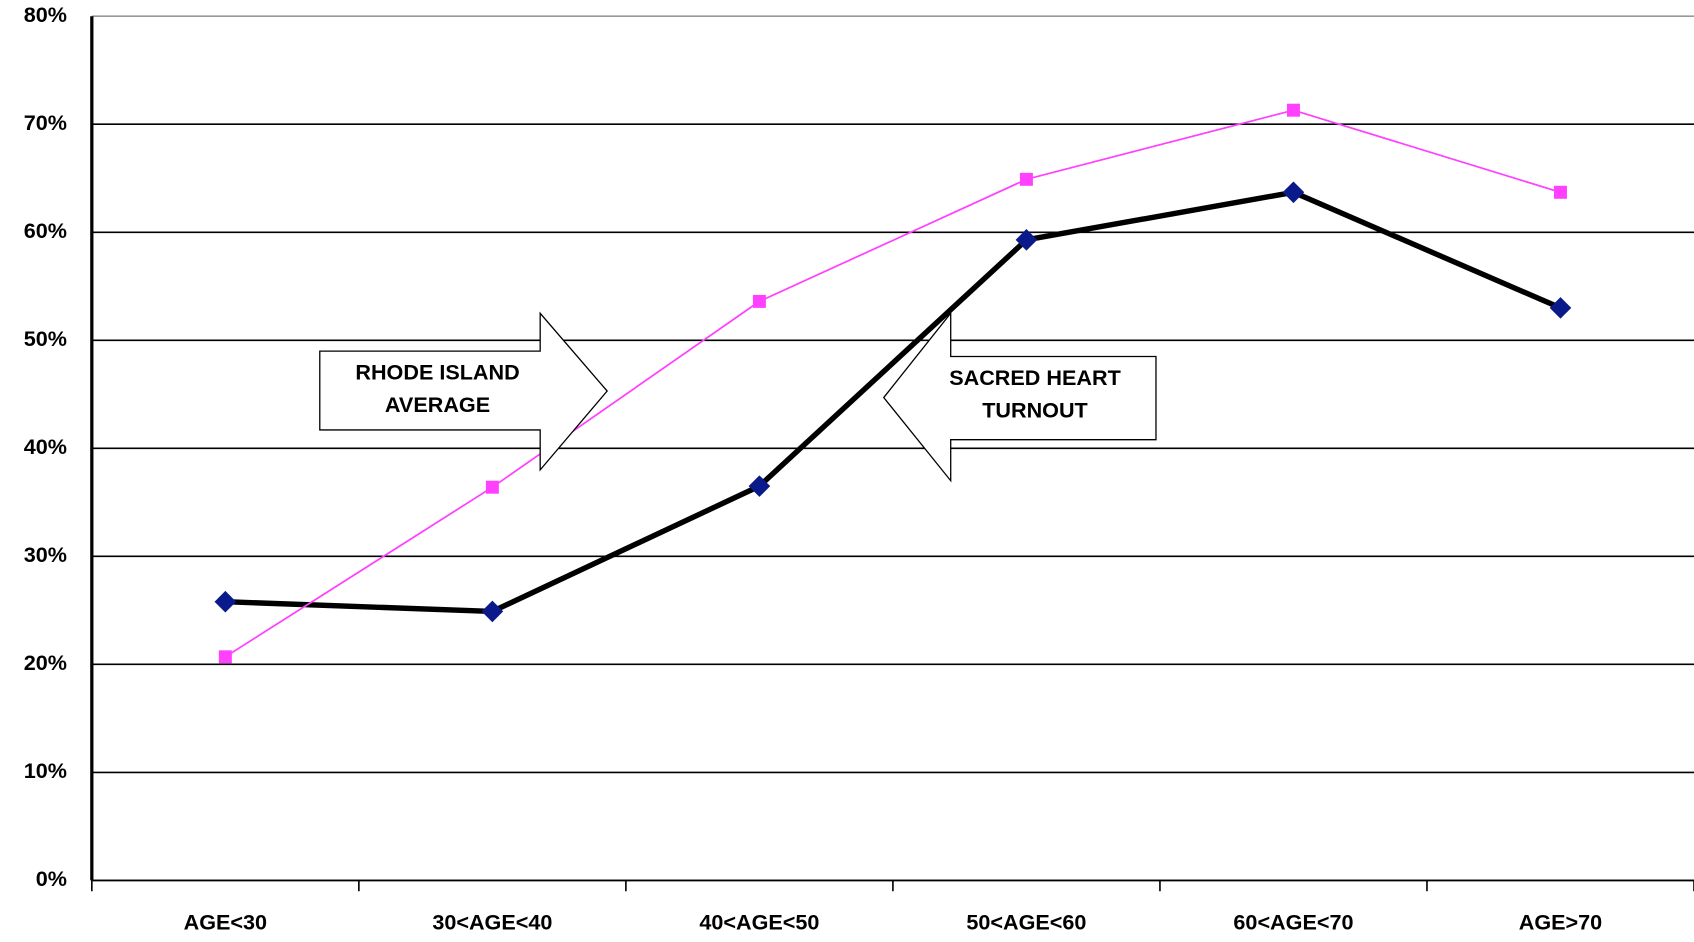 The image size is (1694, 942). What do you see at coordinates (45, 122) in the screenshot?
I see `y-tick-label: 70%` at bounding box center [45, 122].